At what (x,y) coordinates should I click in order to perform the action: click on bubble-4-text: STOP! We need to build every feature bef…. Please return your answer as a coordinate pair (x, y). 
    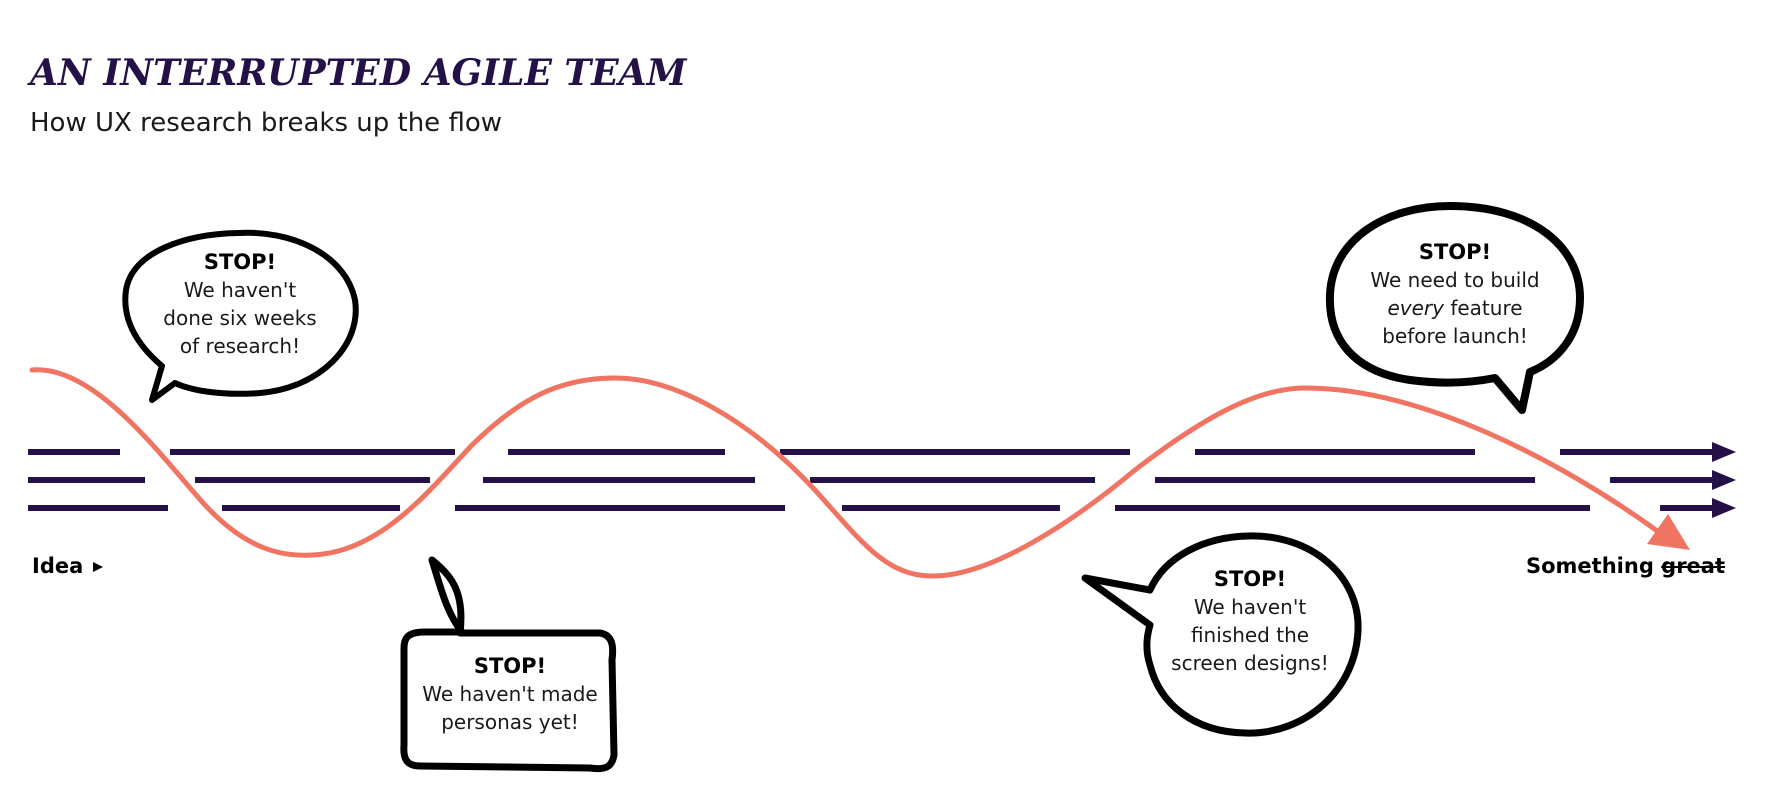
    Looking at the image, I should click on (1455, 294).